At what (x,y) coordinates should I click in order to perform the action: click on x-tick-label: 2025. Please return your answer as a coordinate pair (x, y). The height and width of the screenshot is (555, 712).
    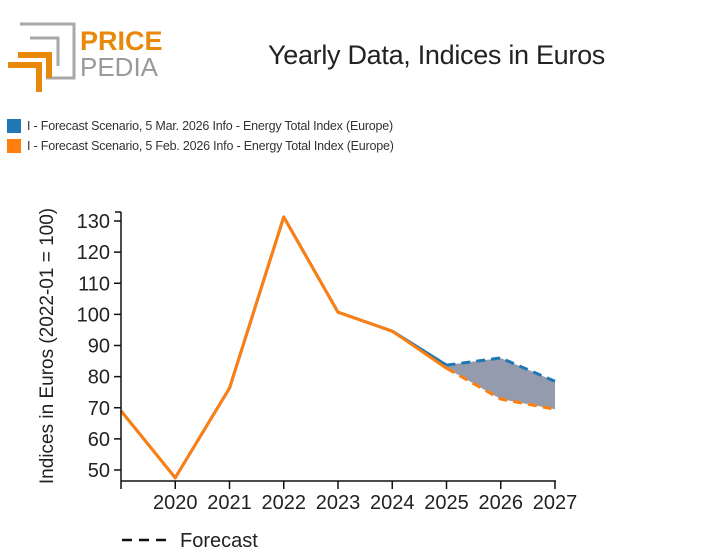
    Looking at the image, I should click on (446, 503).